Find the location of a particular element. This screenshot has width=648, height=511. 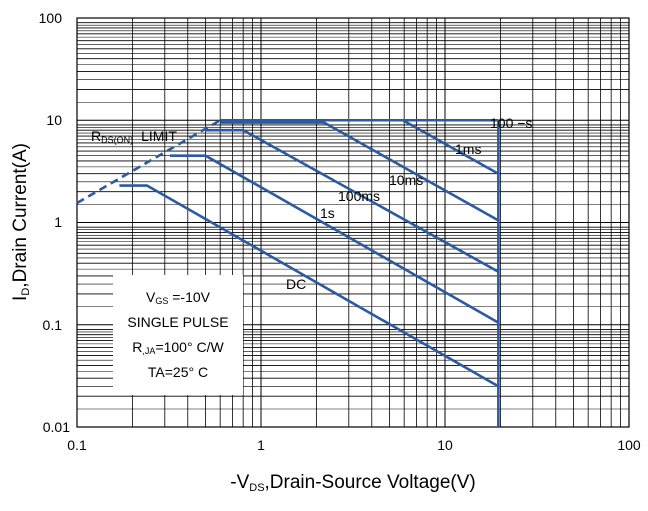

y-tick-label: 10 is located at coordinates (54, 120).